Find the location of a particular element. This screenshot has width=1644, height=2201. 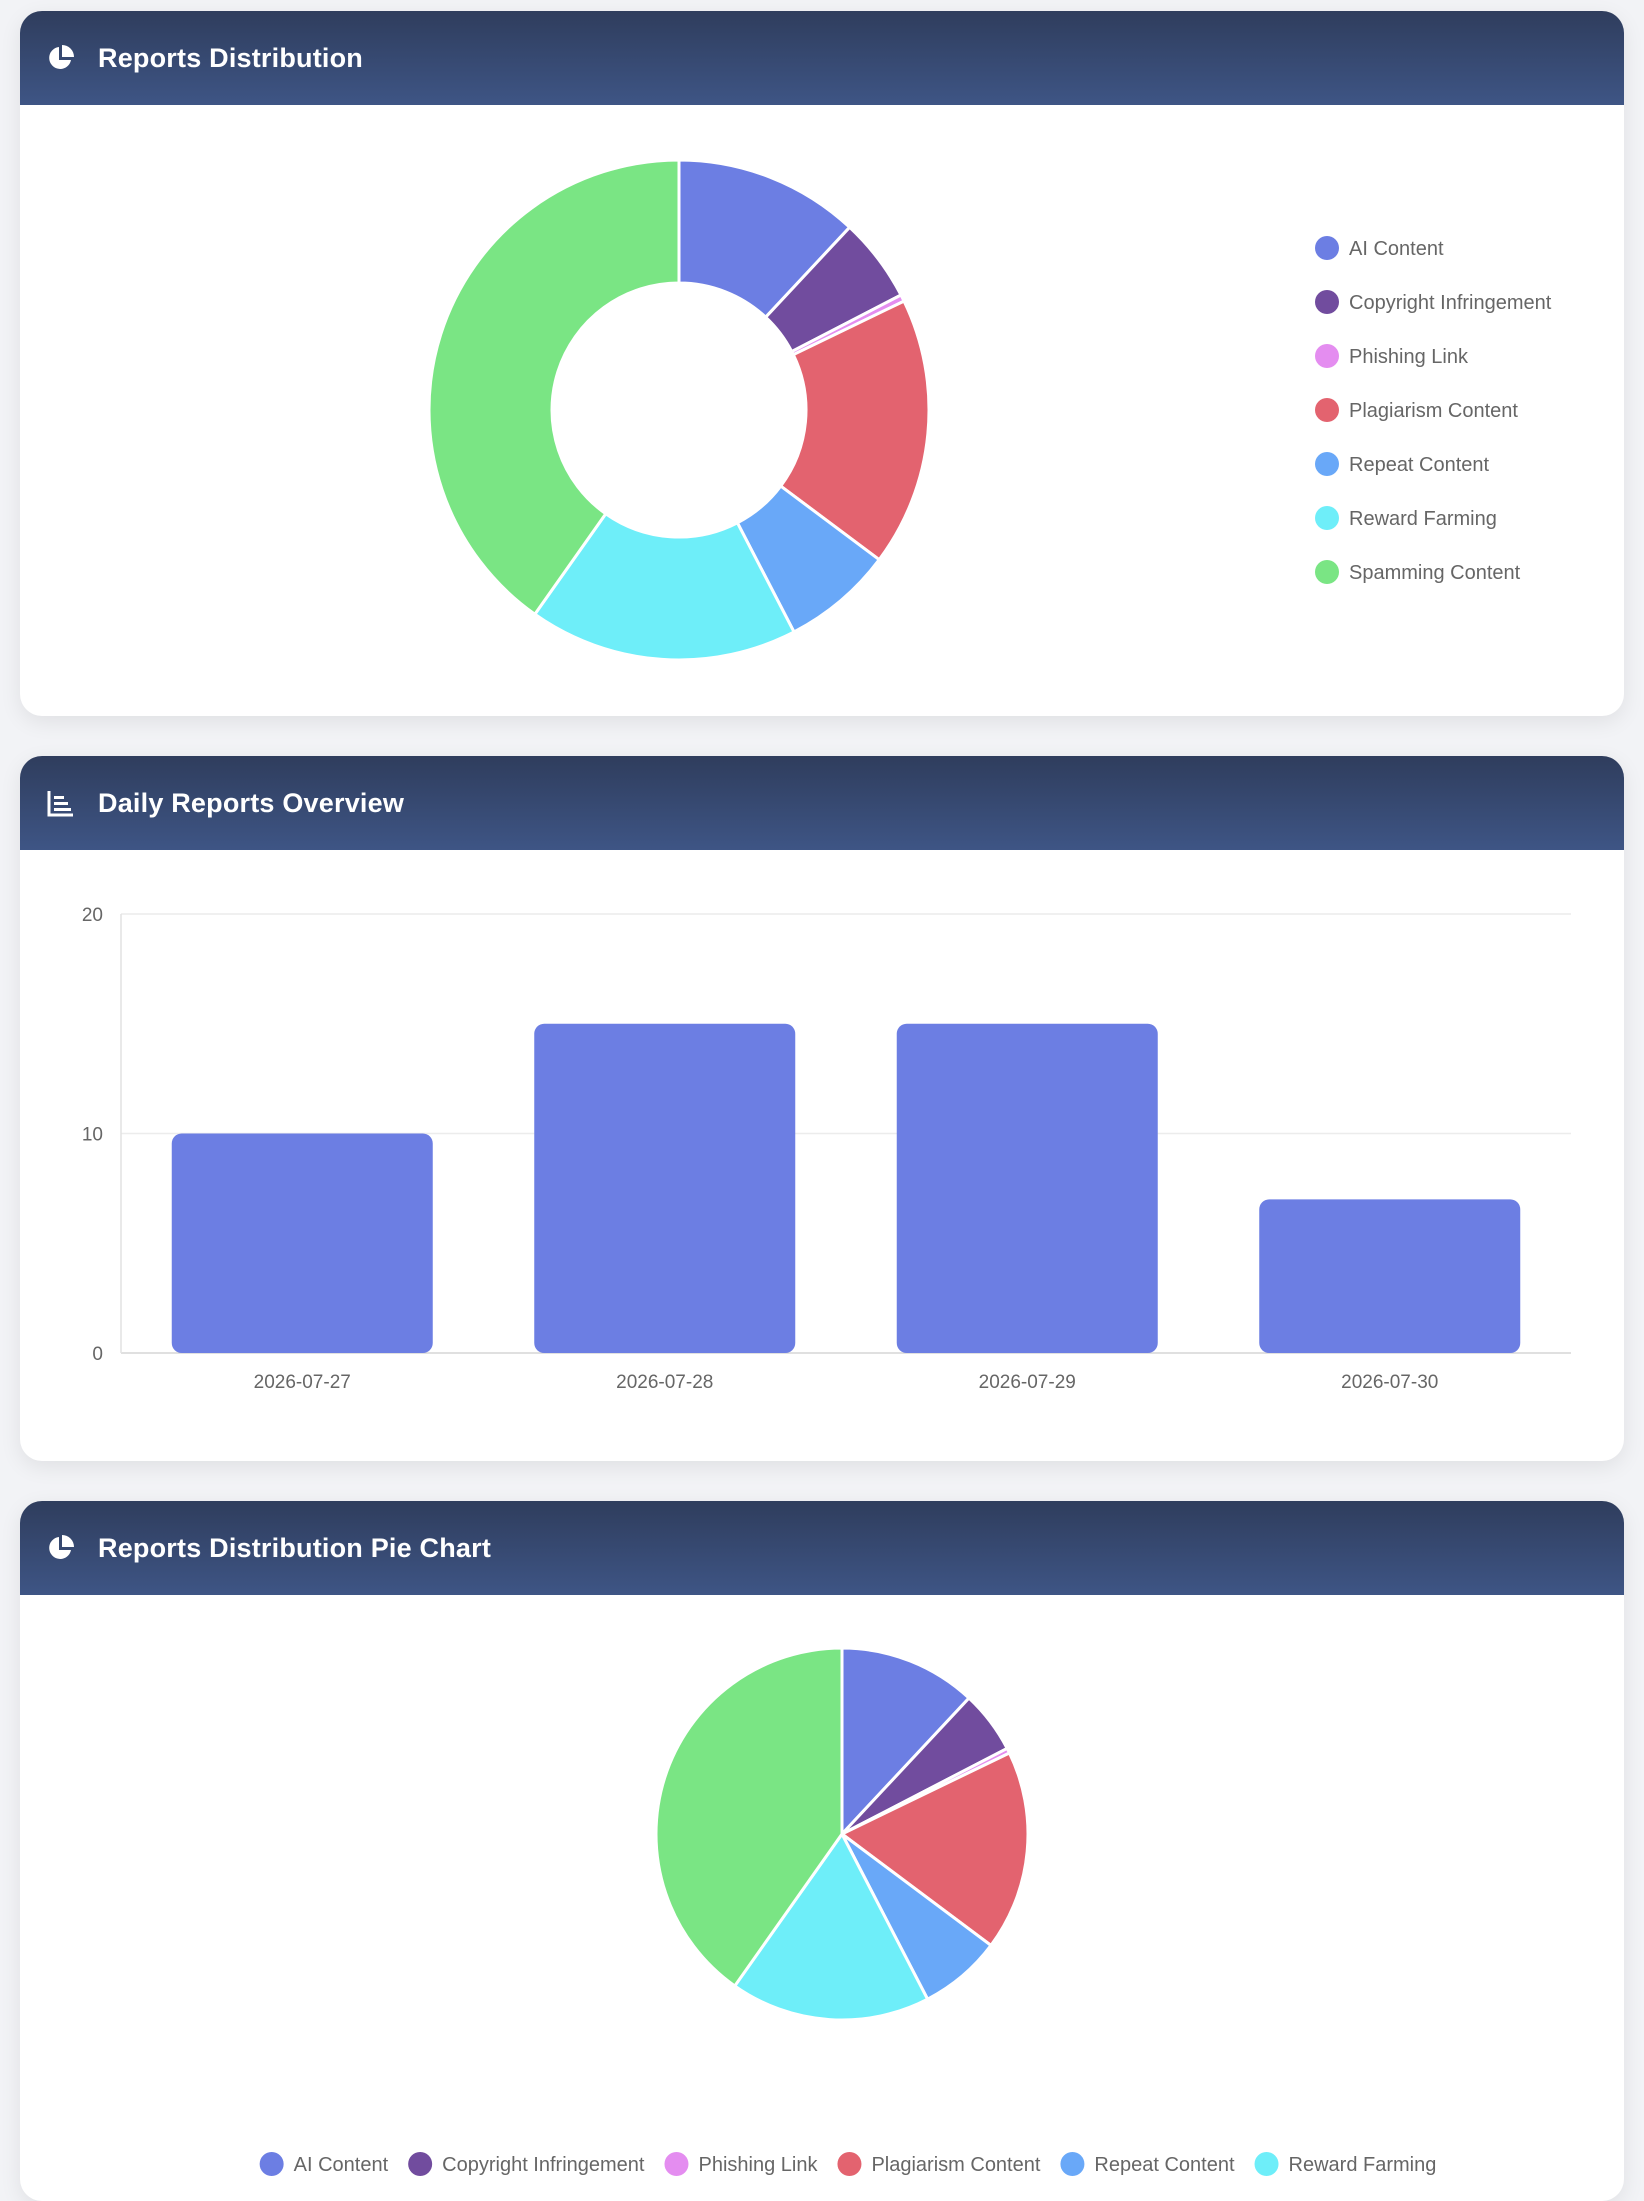

card-header: Reports Distribution Pie Chart is located at coordinates (822, 1548).